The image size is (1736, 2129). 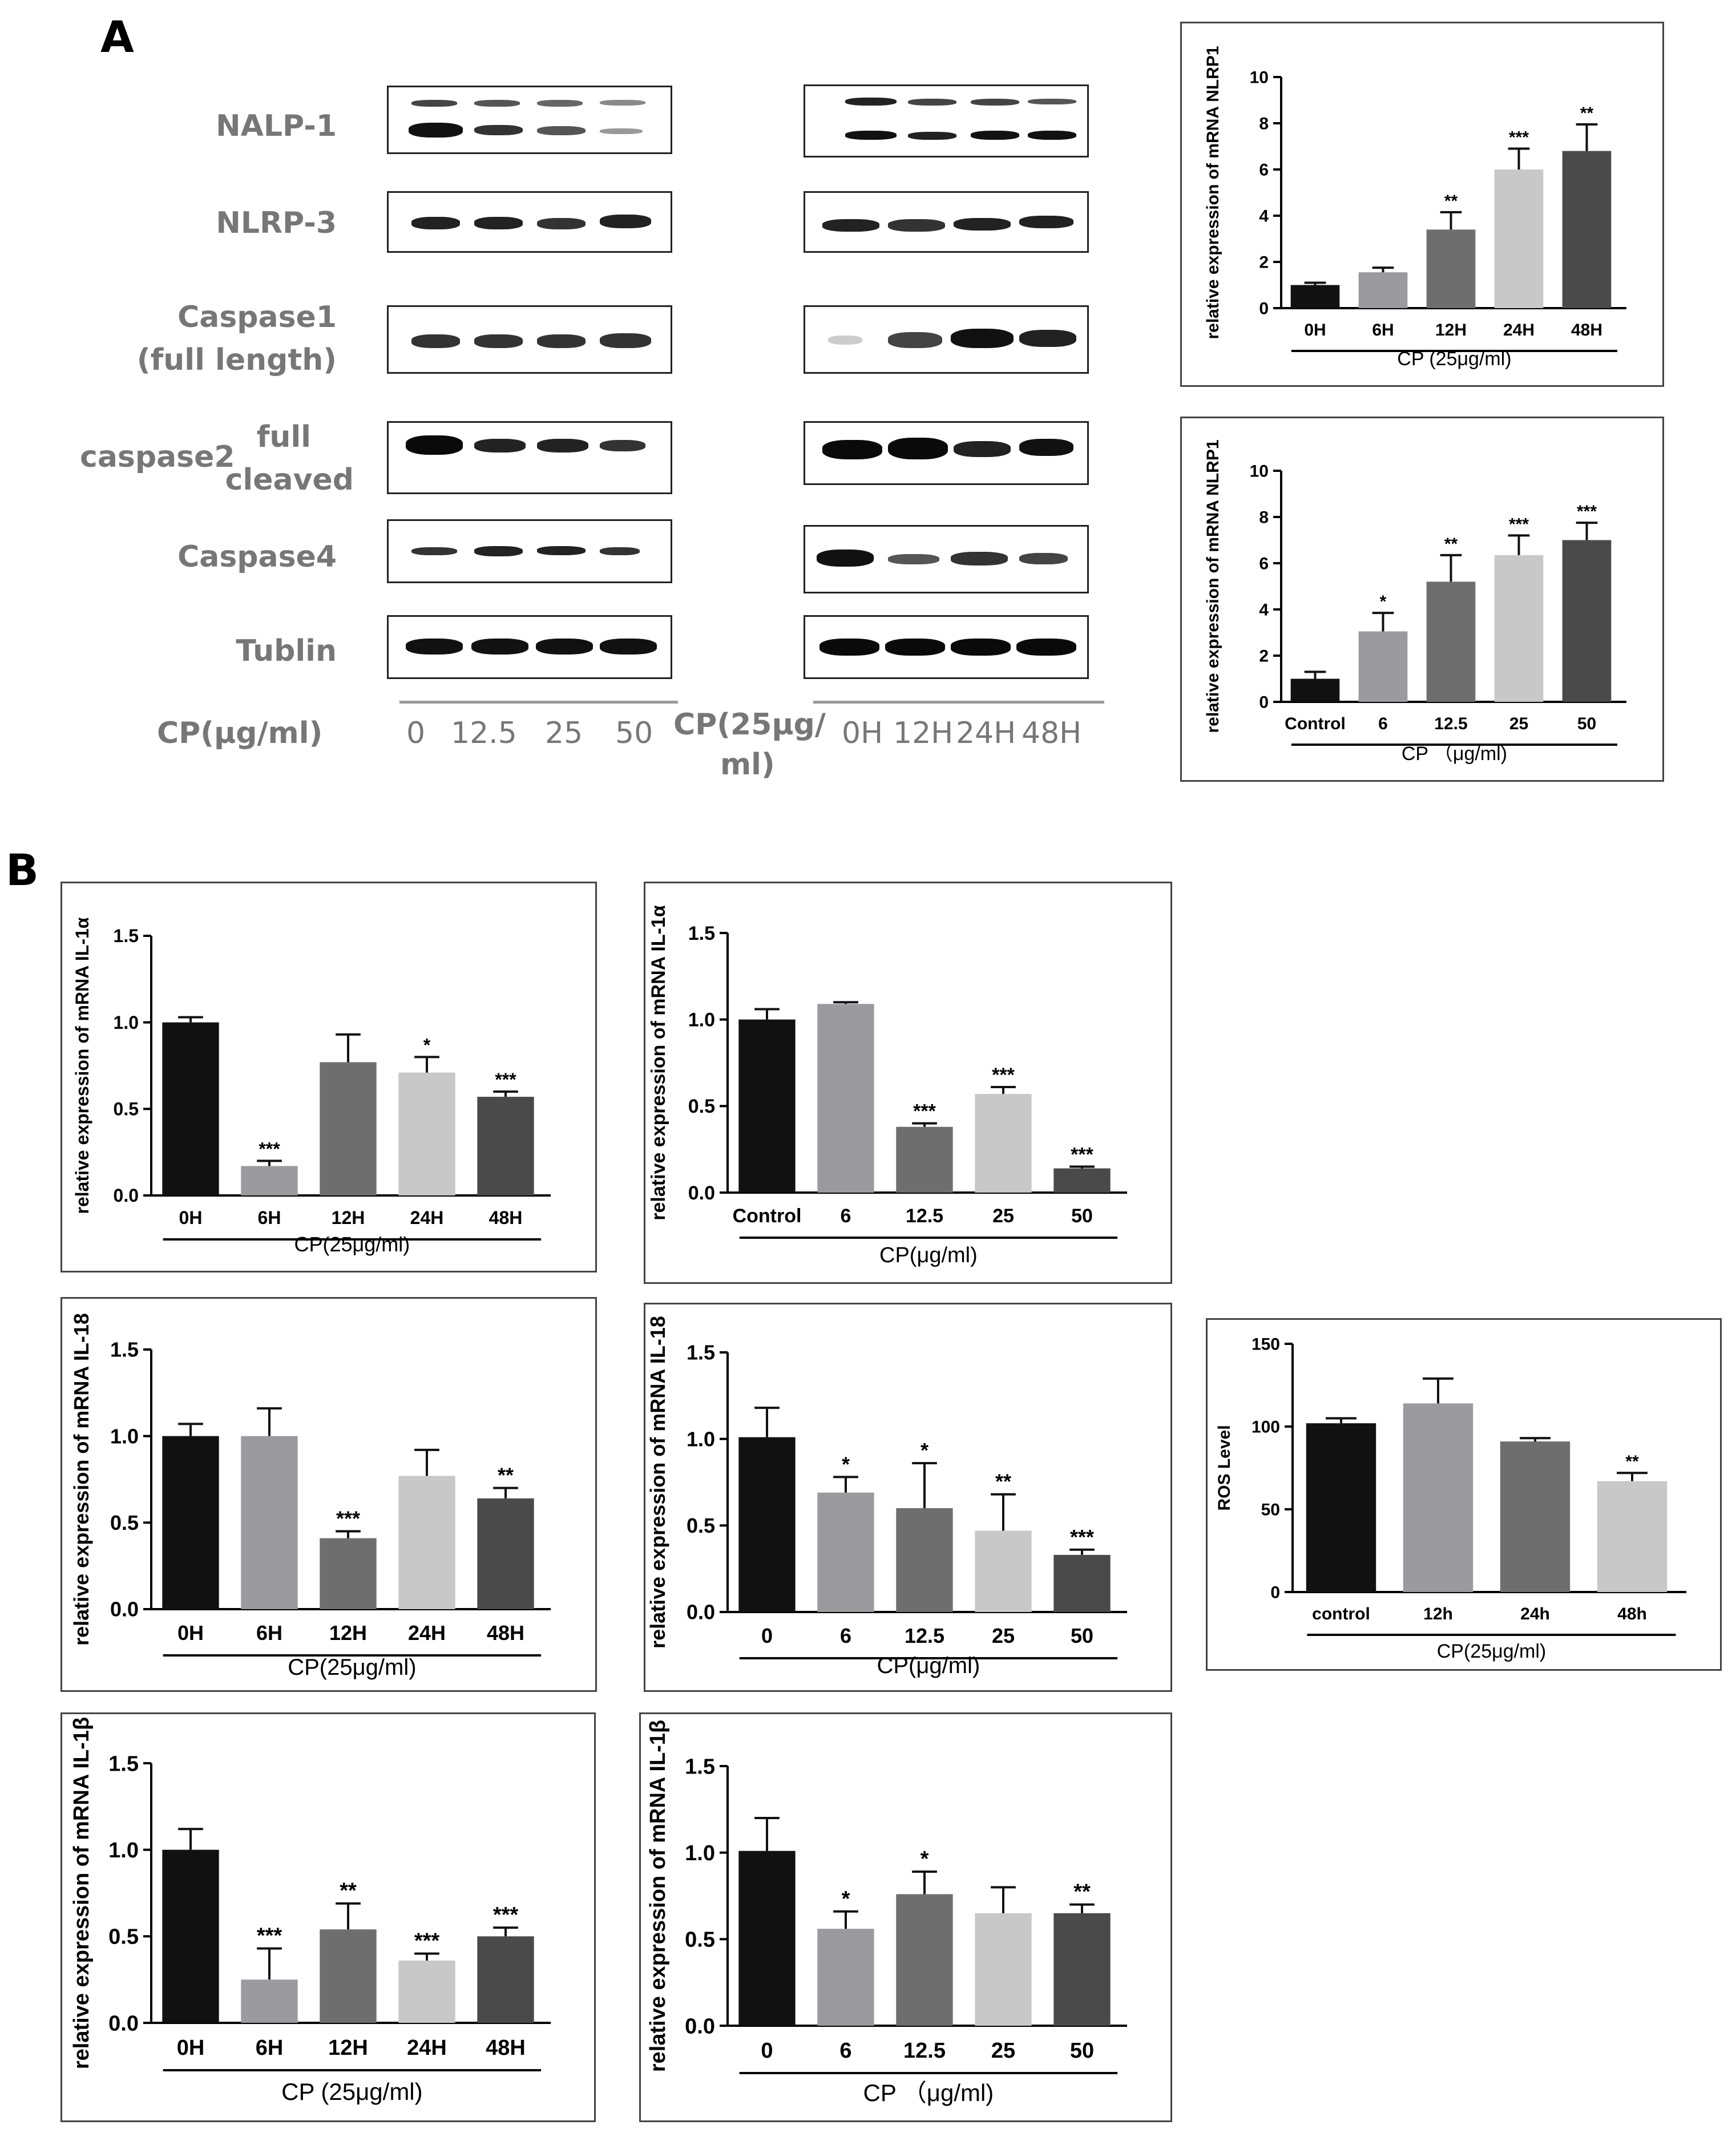 I want to click on il1b_dose-ylabel: relative expression of mRNA IL-1β, so click(x=658, y=1896).